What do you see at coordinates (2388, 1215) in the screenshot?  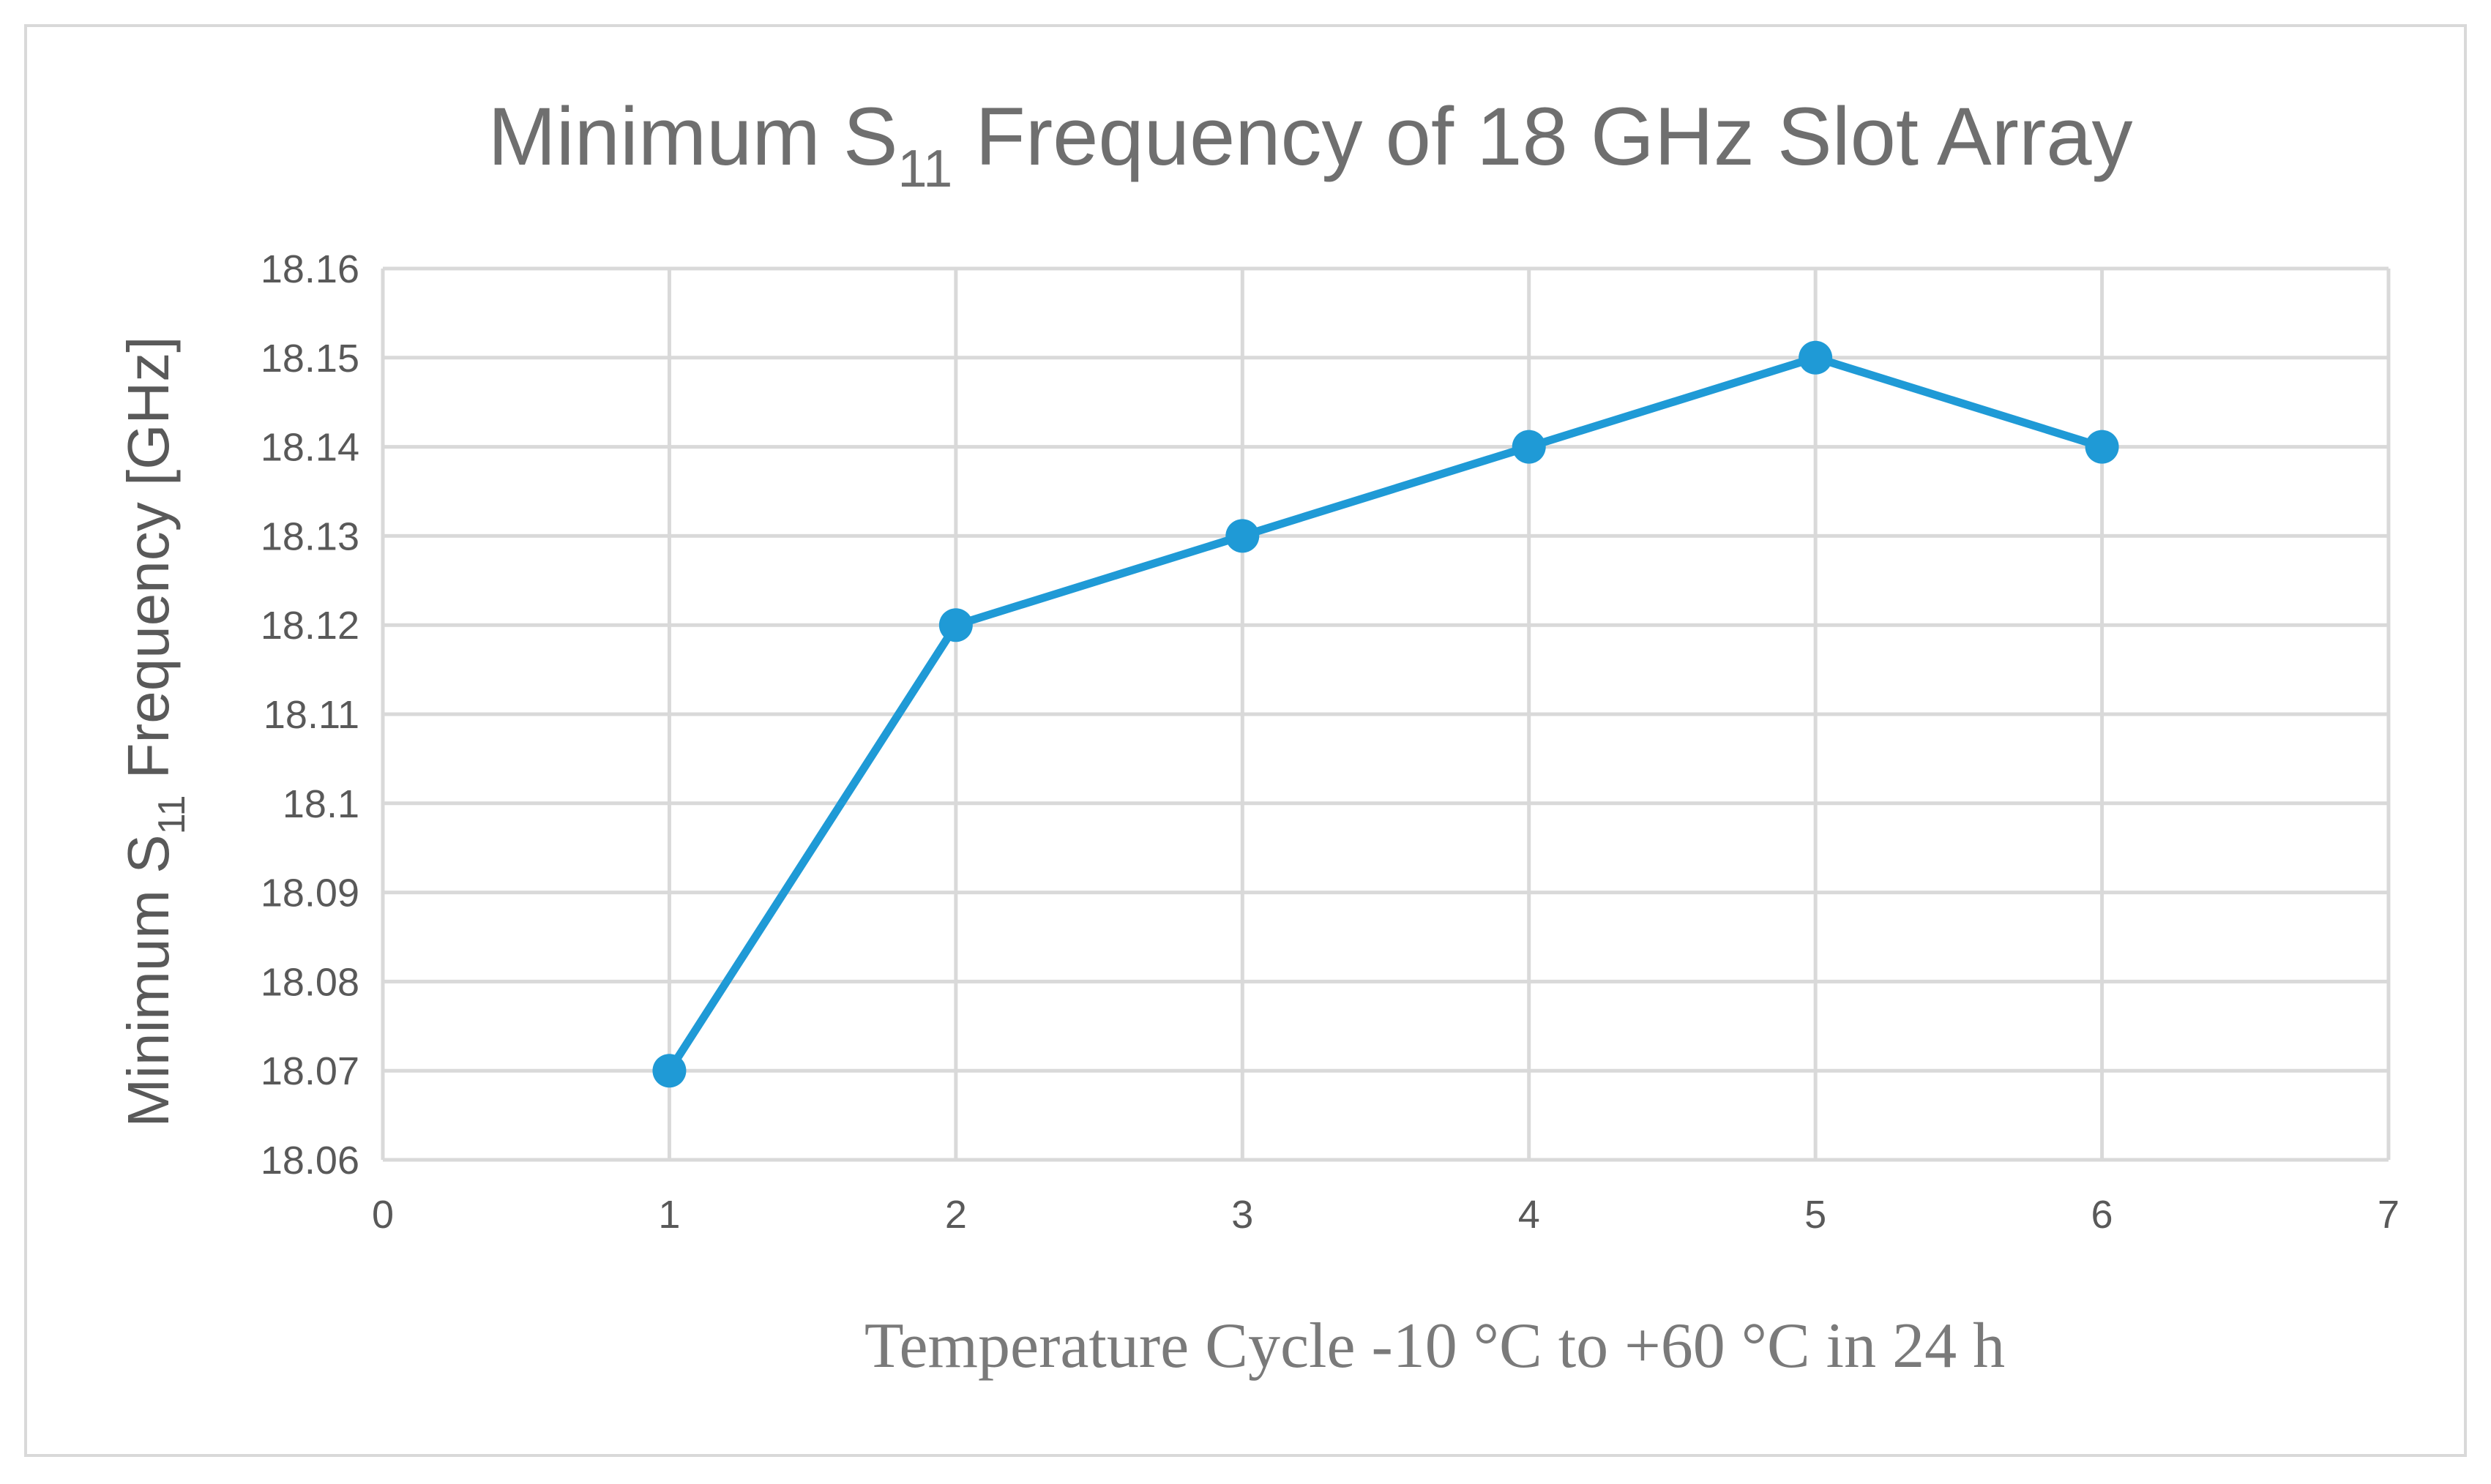 I see `x-tick-label: 7` at bounding box center [2388, 1215].